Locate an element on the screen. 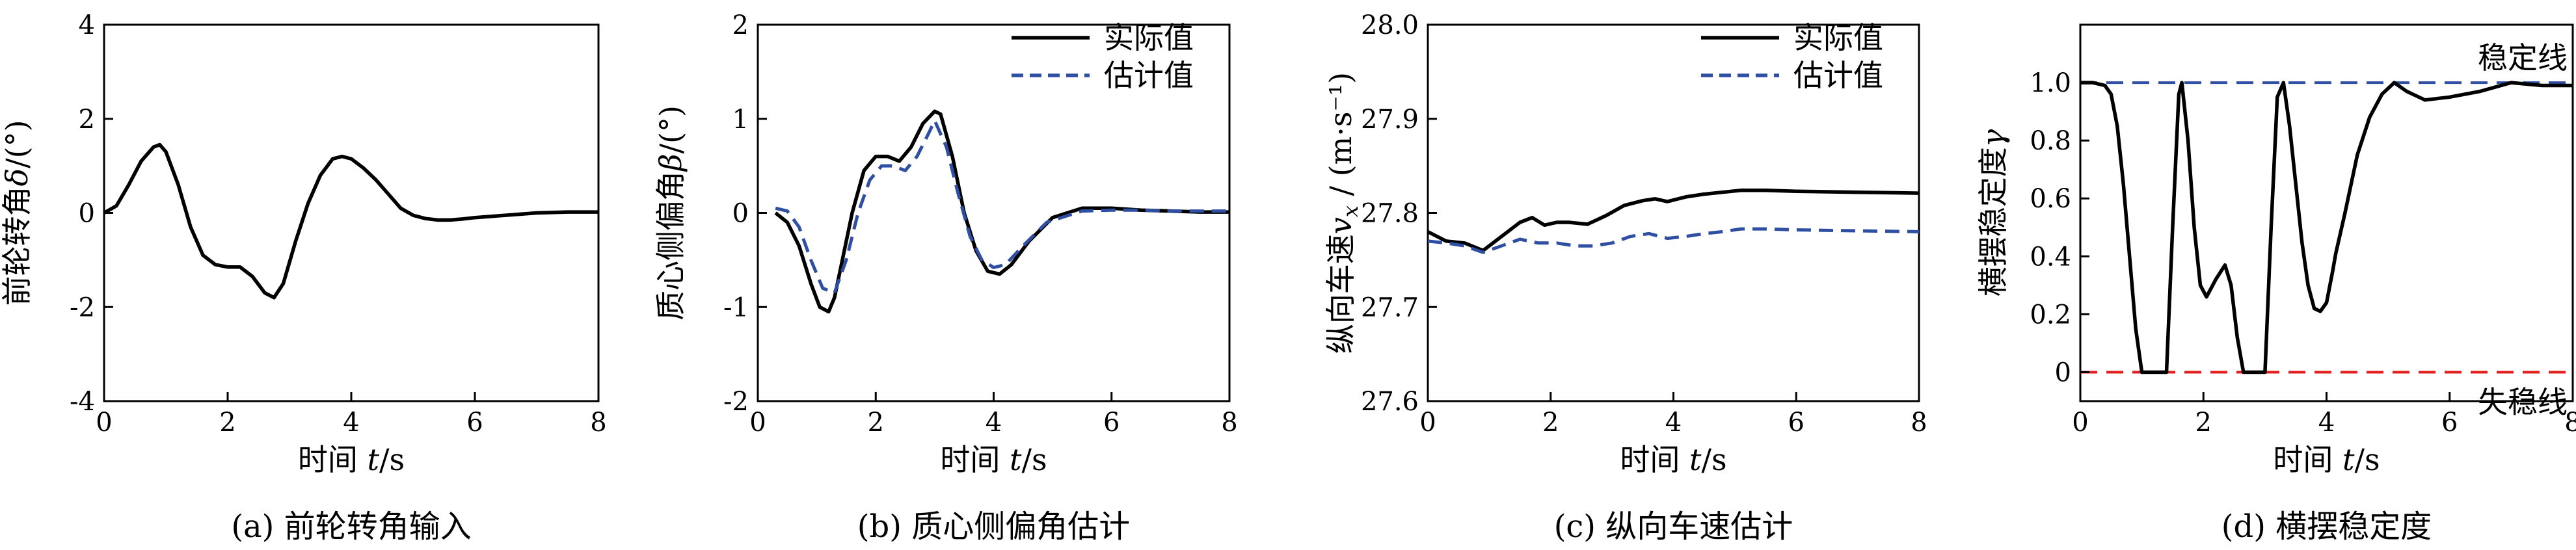  y-tick-label: 27.7 is located at coordinates (1390, 307).